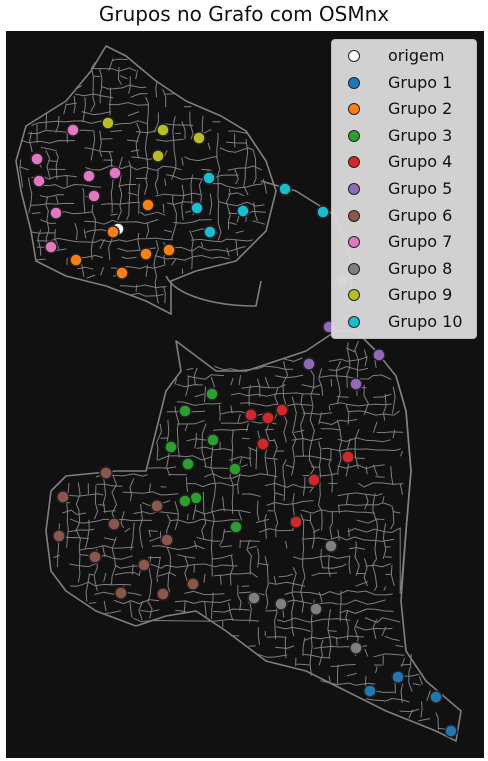 This screenshot has width=488, height=761. What do you see at coordinates (404, 83) in the screenshot?
I see `legend-item: Grupo 1` at bounding box center [404, 83].